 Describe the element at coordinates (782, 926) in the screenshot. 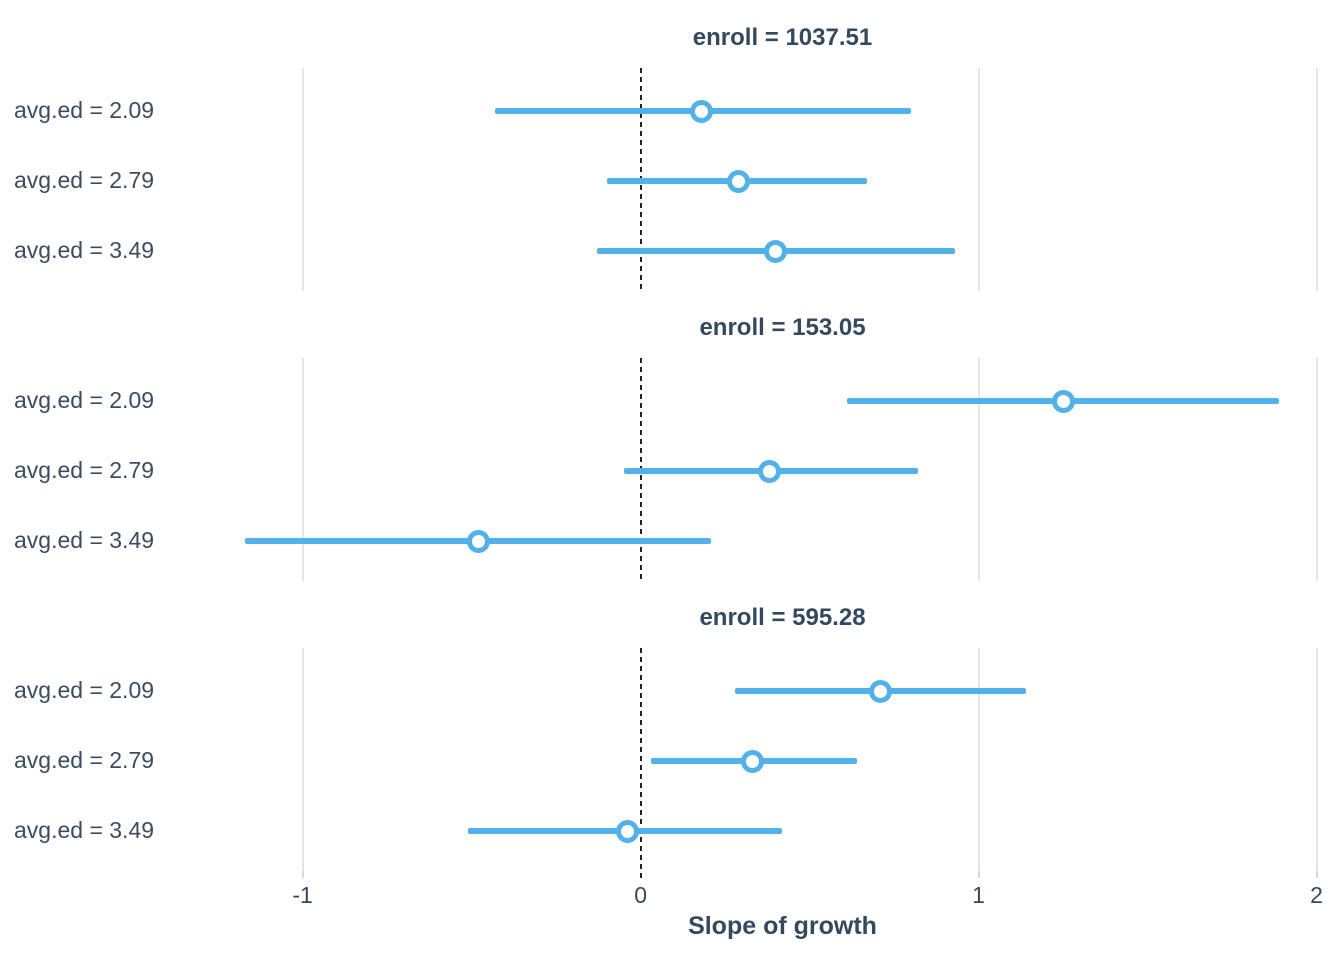

I see `x-axis-title: Slope of growth` at that location.